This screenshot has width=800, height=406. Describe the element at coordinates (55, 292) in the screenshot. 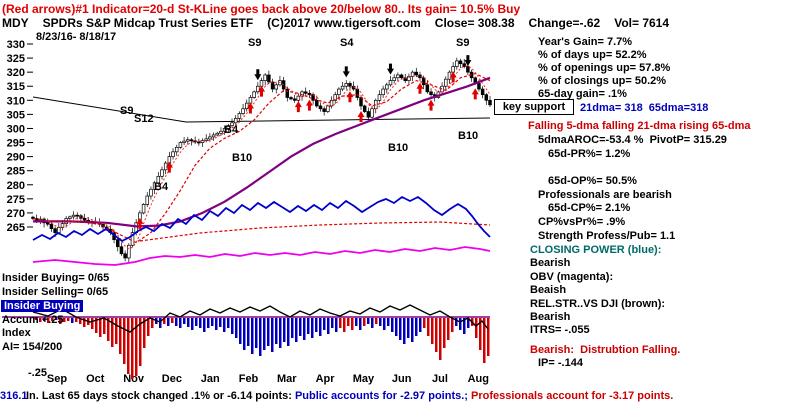

I see `insider-selling-count: Insider Selling= 0/65` at that location.